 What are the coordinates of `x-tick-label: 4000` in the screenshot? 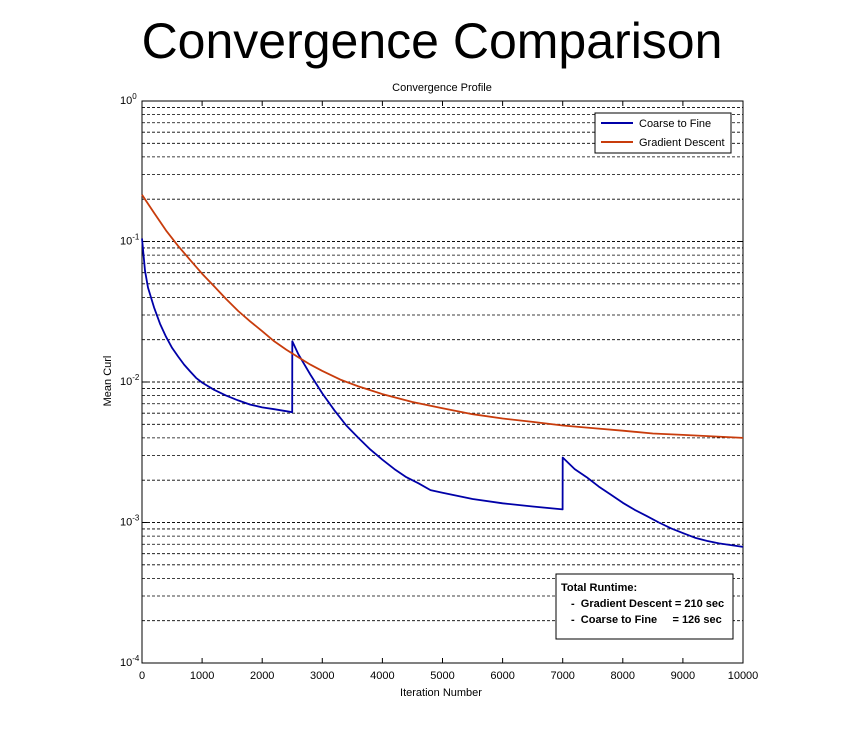 It's located at (382, 676).